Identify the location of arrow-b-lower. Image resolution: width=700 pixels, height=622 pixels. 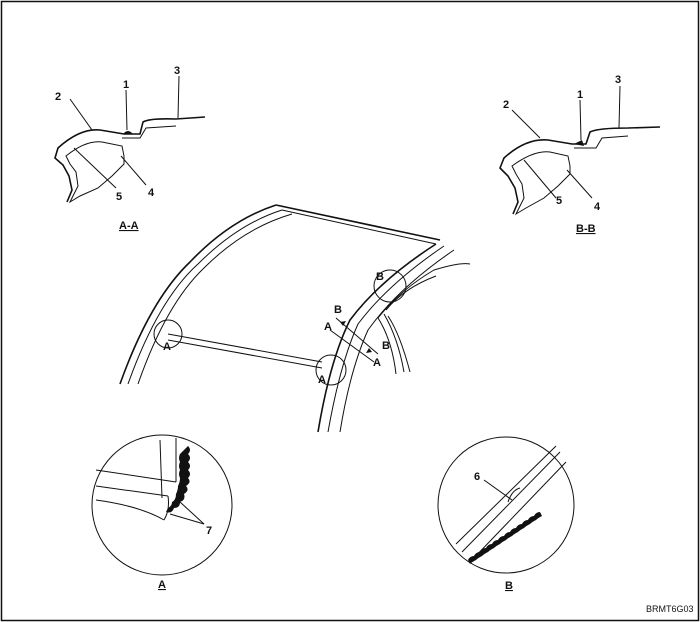
(369, 350).